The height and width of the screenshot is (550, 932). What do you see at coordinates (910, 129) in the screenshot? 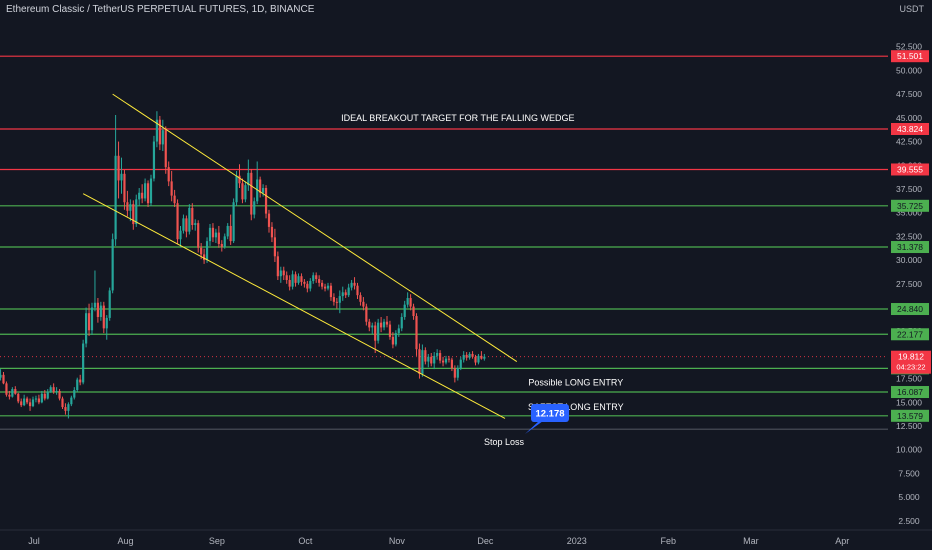
I see `level-badge-label: 43.824` at bounding box center [910, 129].